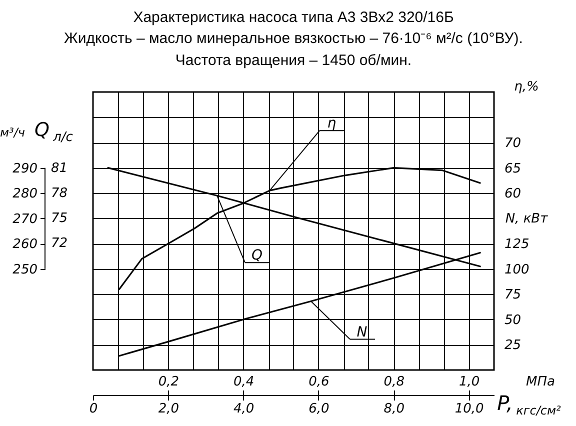 This screenshot has width=576, height=426. What do you see at coordinates (513, 320) in the screenshot?
I see `y3-tick-label: 50` at bounding box center [513, 320].